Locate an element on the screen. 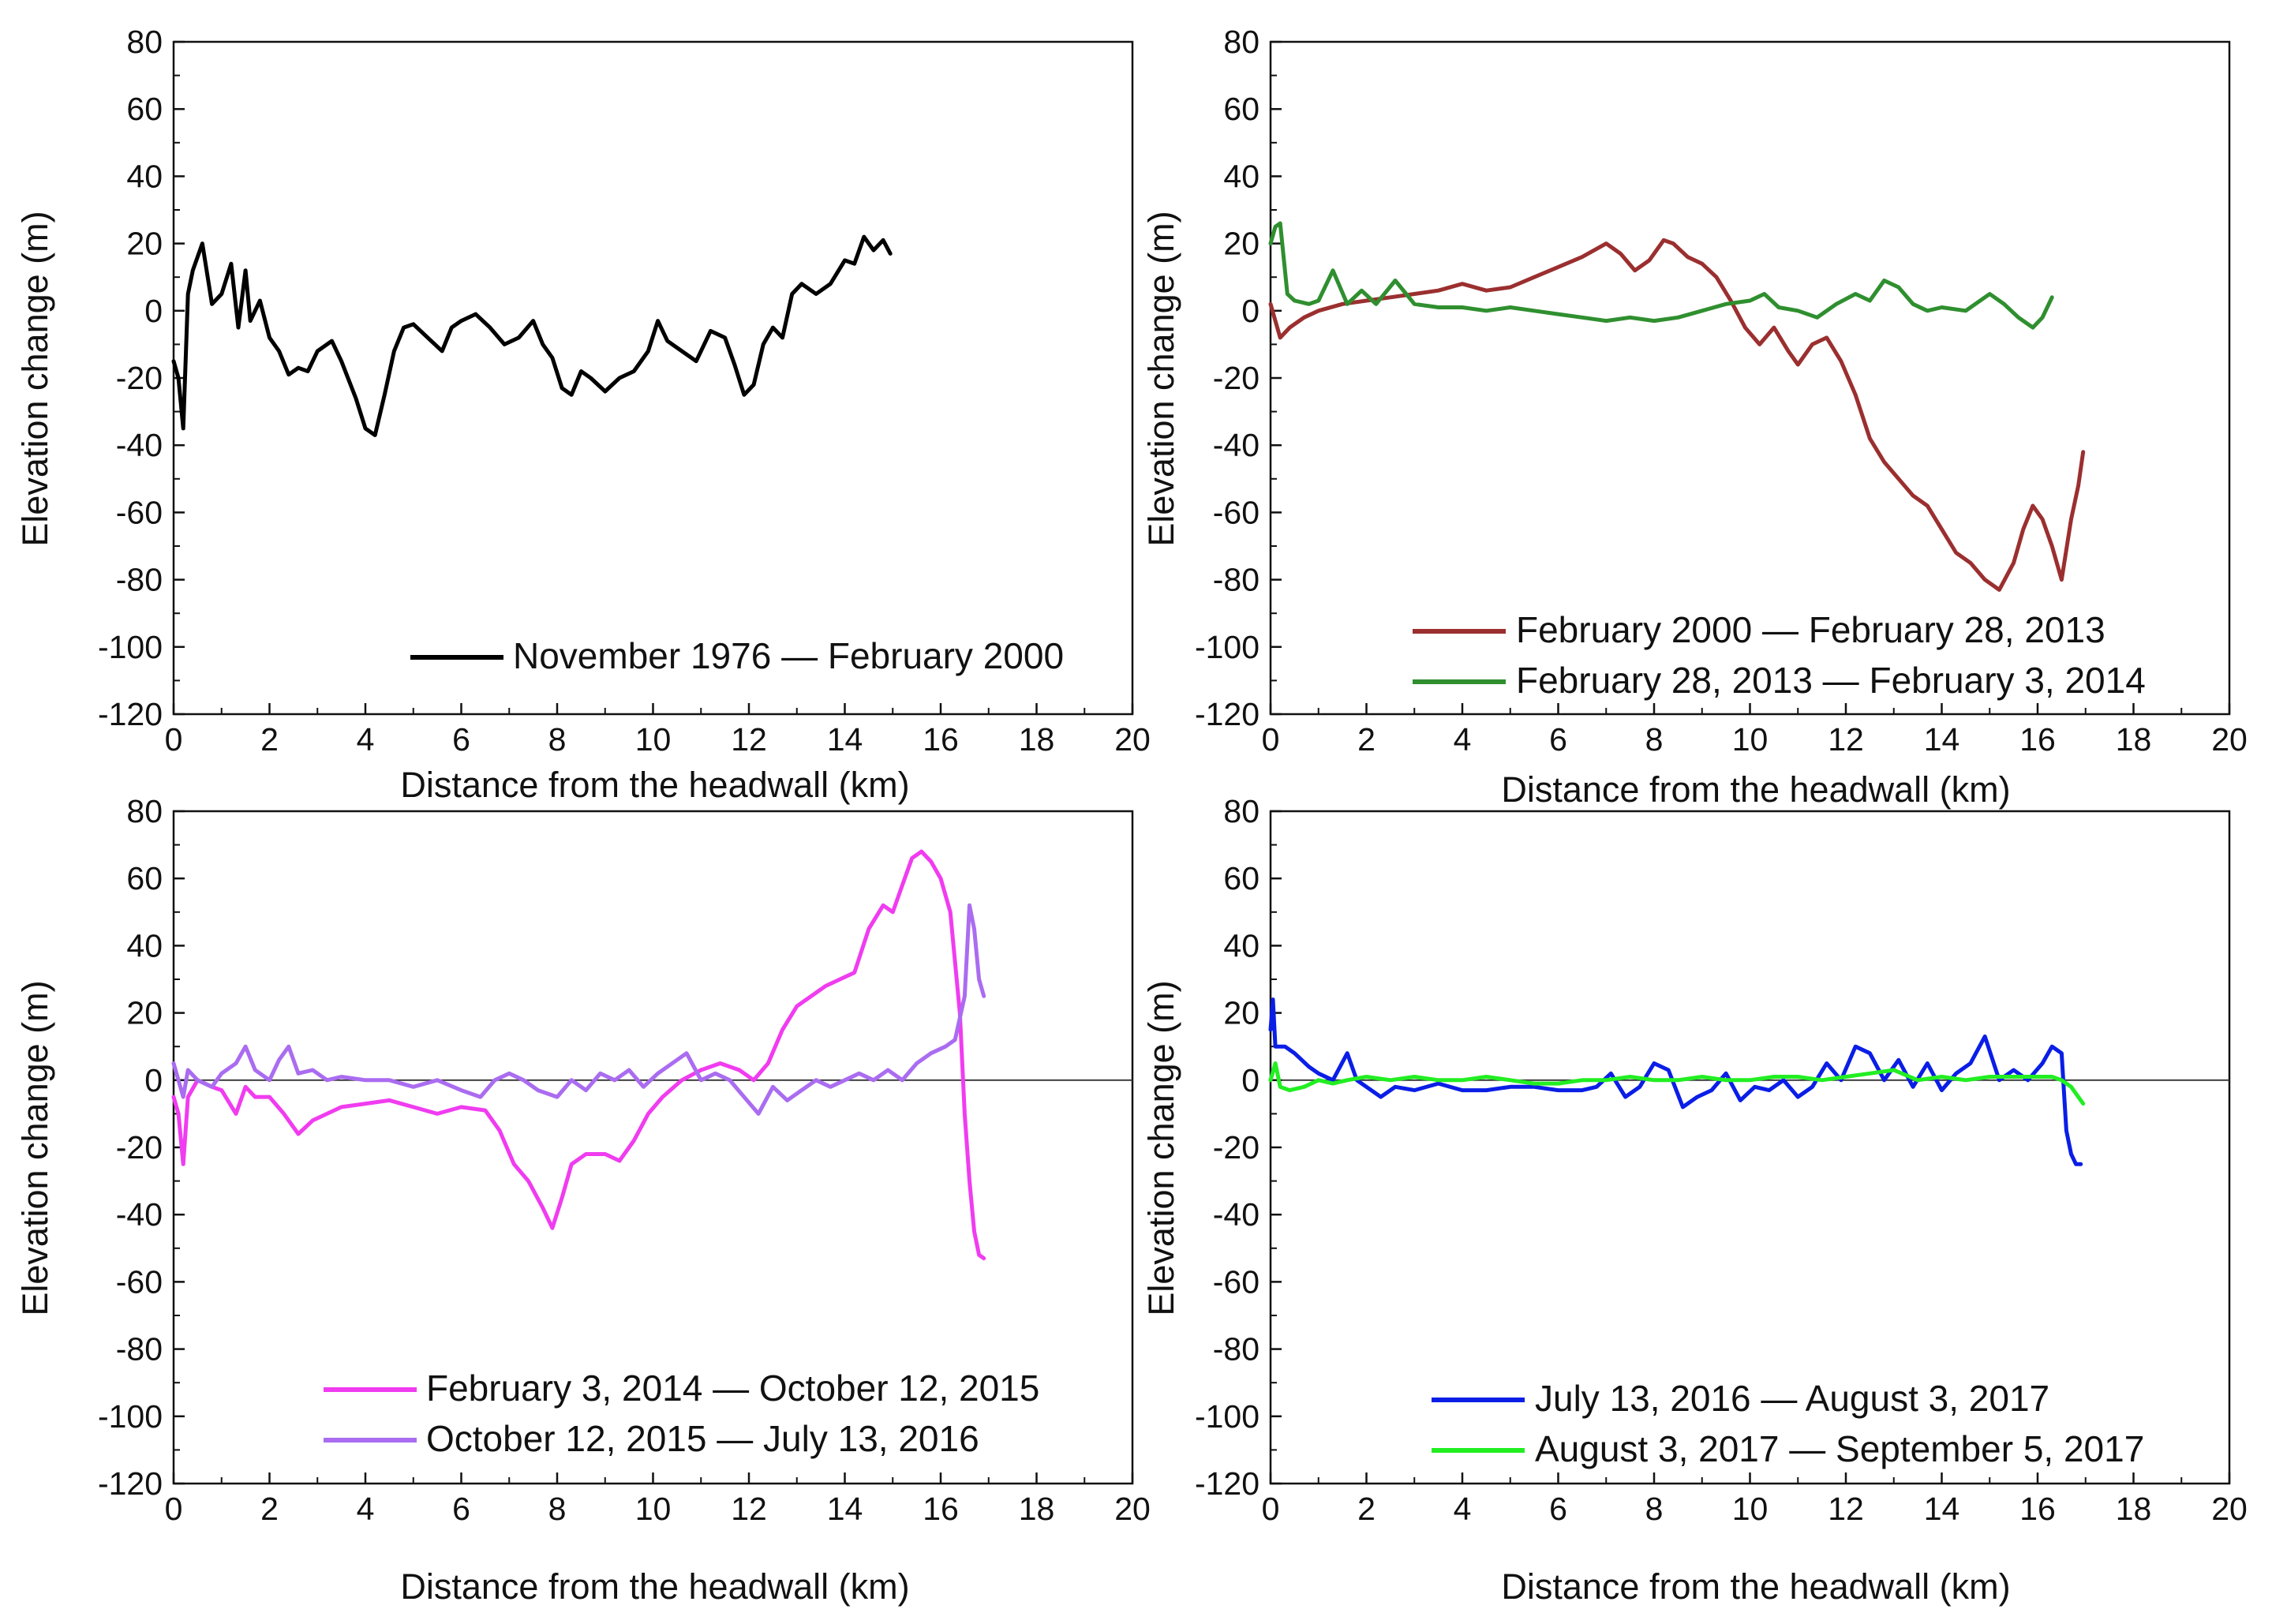 This screenshot has height=1624, width=2272. legend-label: February 3, 2014 — October 12, 2015 is located at coordinates (732, 1388).